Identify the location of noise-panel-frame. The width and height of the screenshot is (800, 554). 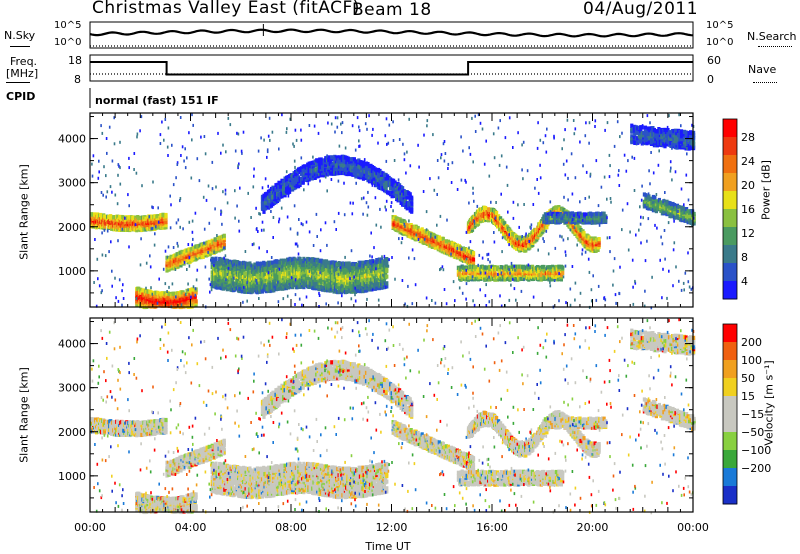
(391, 35).